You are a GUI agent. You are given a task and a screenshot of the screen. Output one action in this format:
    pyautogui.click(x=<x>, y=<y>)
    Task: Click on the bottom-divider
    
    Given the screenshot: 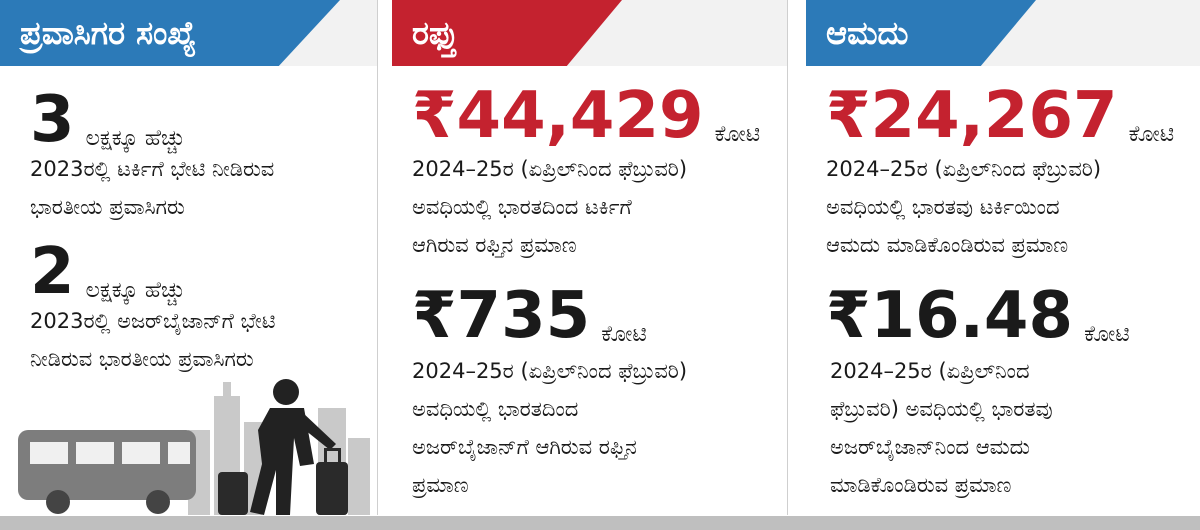 What is the action you would take?
    pyautogui.click(x=600, y=523)
    